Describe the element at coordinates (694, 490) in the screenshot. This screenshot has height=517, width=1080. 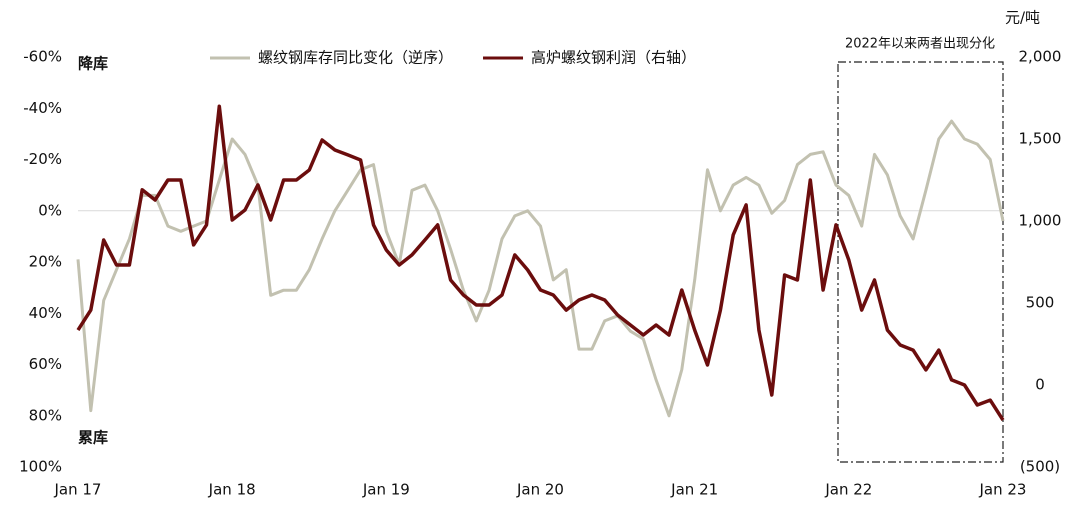
I see `x-tick-label: Jan 21` at that location.